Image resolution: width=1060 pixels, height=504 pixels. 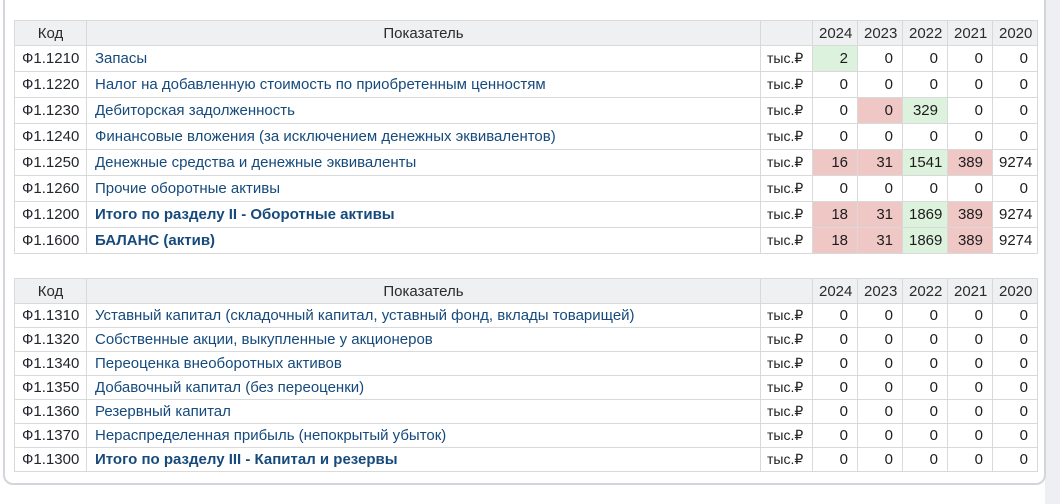 What do you see at coordinates (423, 459) in the screenshot?
I see `row-indicator: Итого по разделу III - Капитал и резервы` at bounding box center [423, 459].